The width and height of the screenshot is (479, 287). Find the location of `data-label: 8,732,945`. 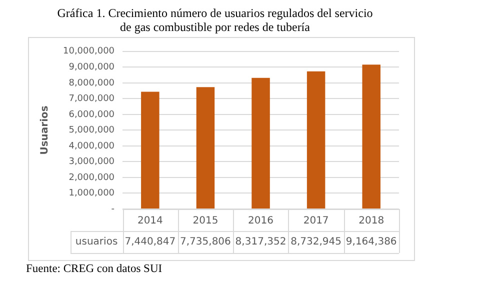

data-label: 8,732,945 is located at coordinates (316, 242).